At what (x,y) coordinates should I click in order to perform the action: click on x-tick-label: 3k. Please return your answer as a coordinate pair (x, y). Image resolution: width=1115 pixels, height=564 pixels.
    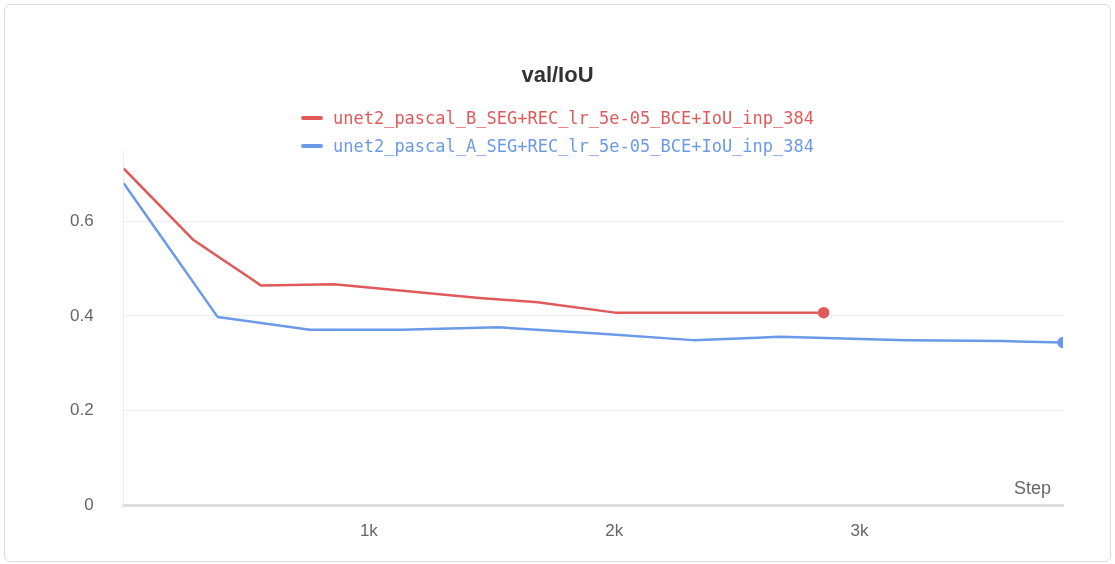
    Looking at the image, I should click on (859, 531).